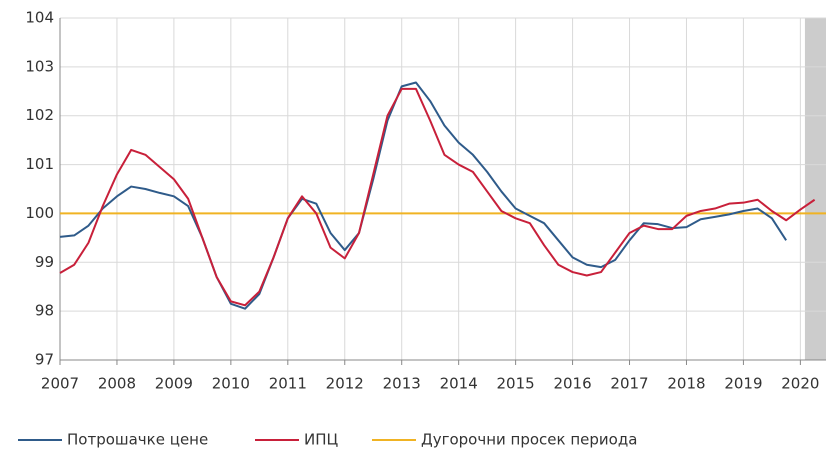  What do you see at coordinates (572, 384) in the screenshot?
I see `x-tick-label: 2016` at bounding box center [572, 384].